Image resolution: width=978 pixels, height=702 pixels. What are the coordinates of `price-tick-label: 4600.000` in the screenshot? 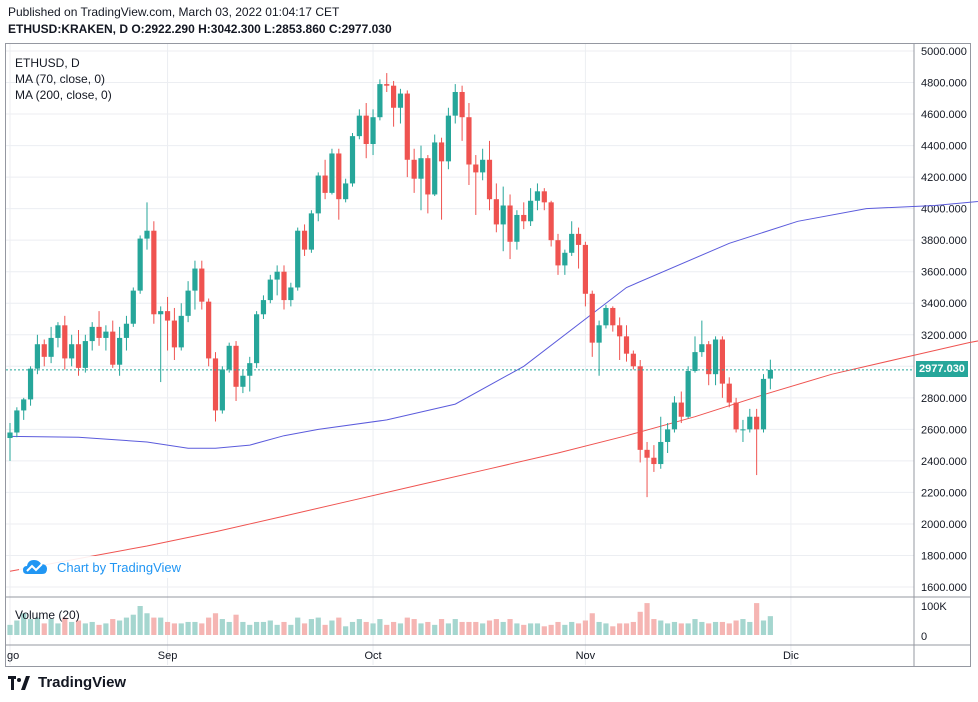 It's located at (944, 115).